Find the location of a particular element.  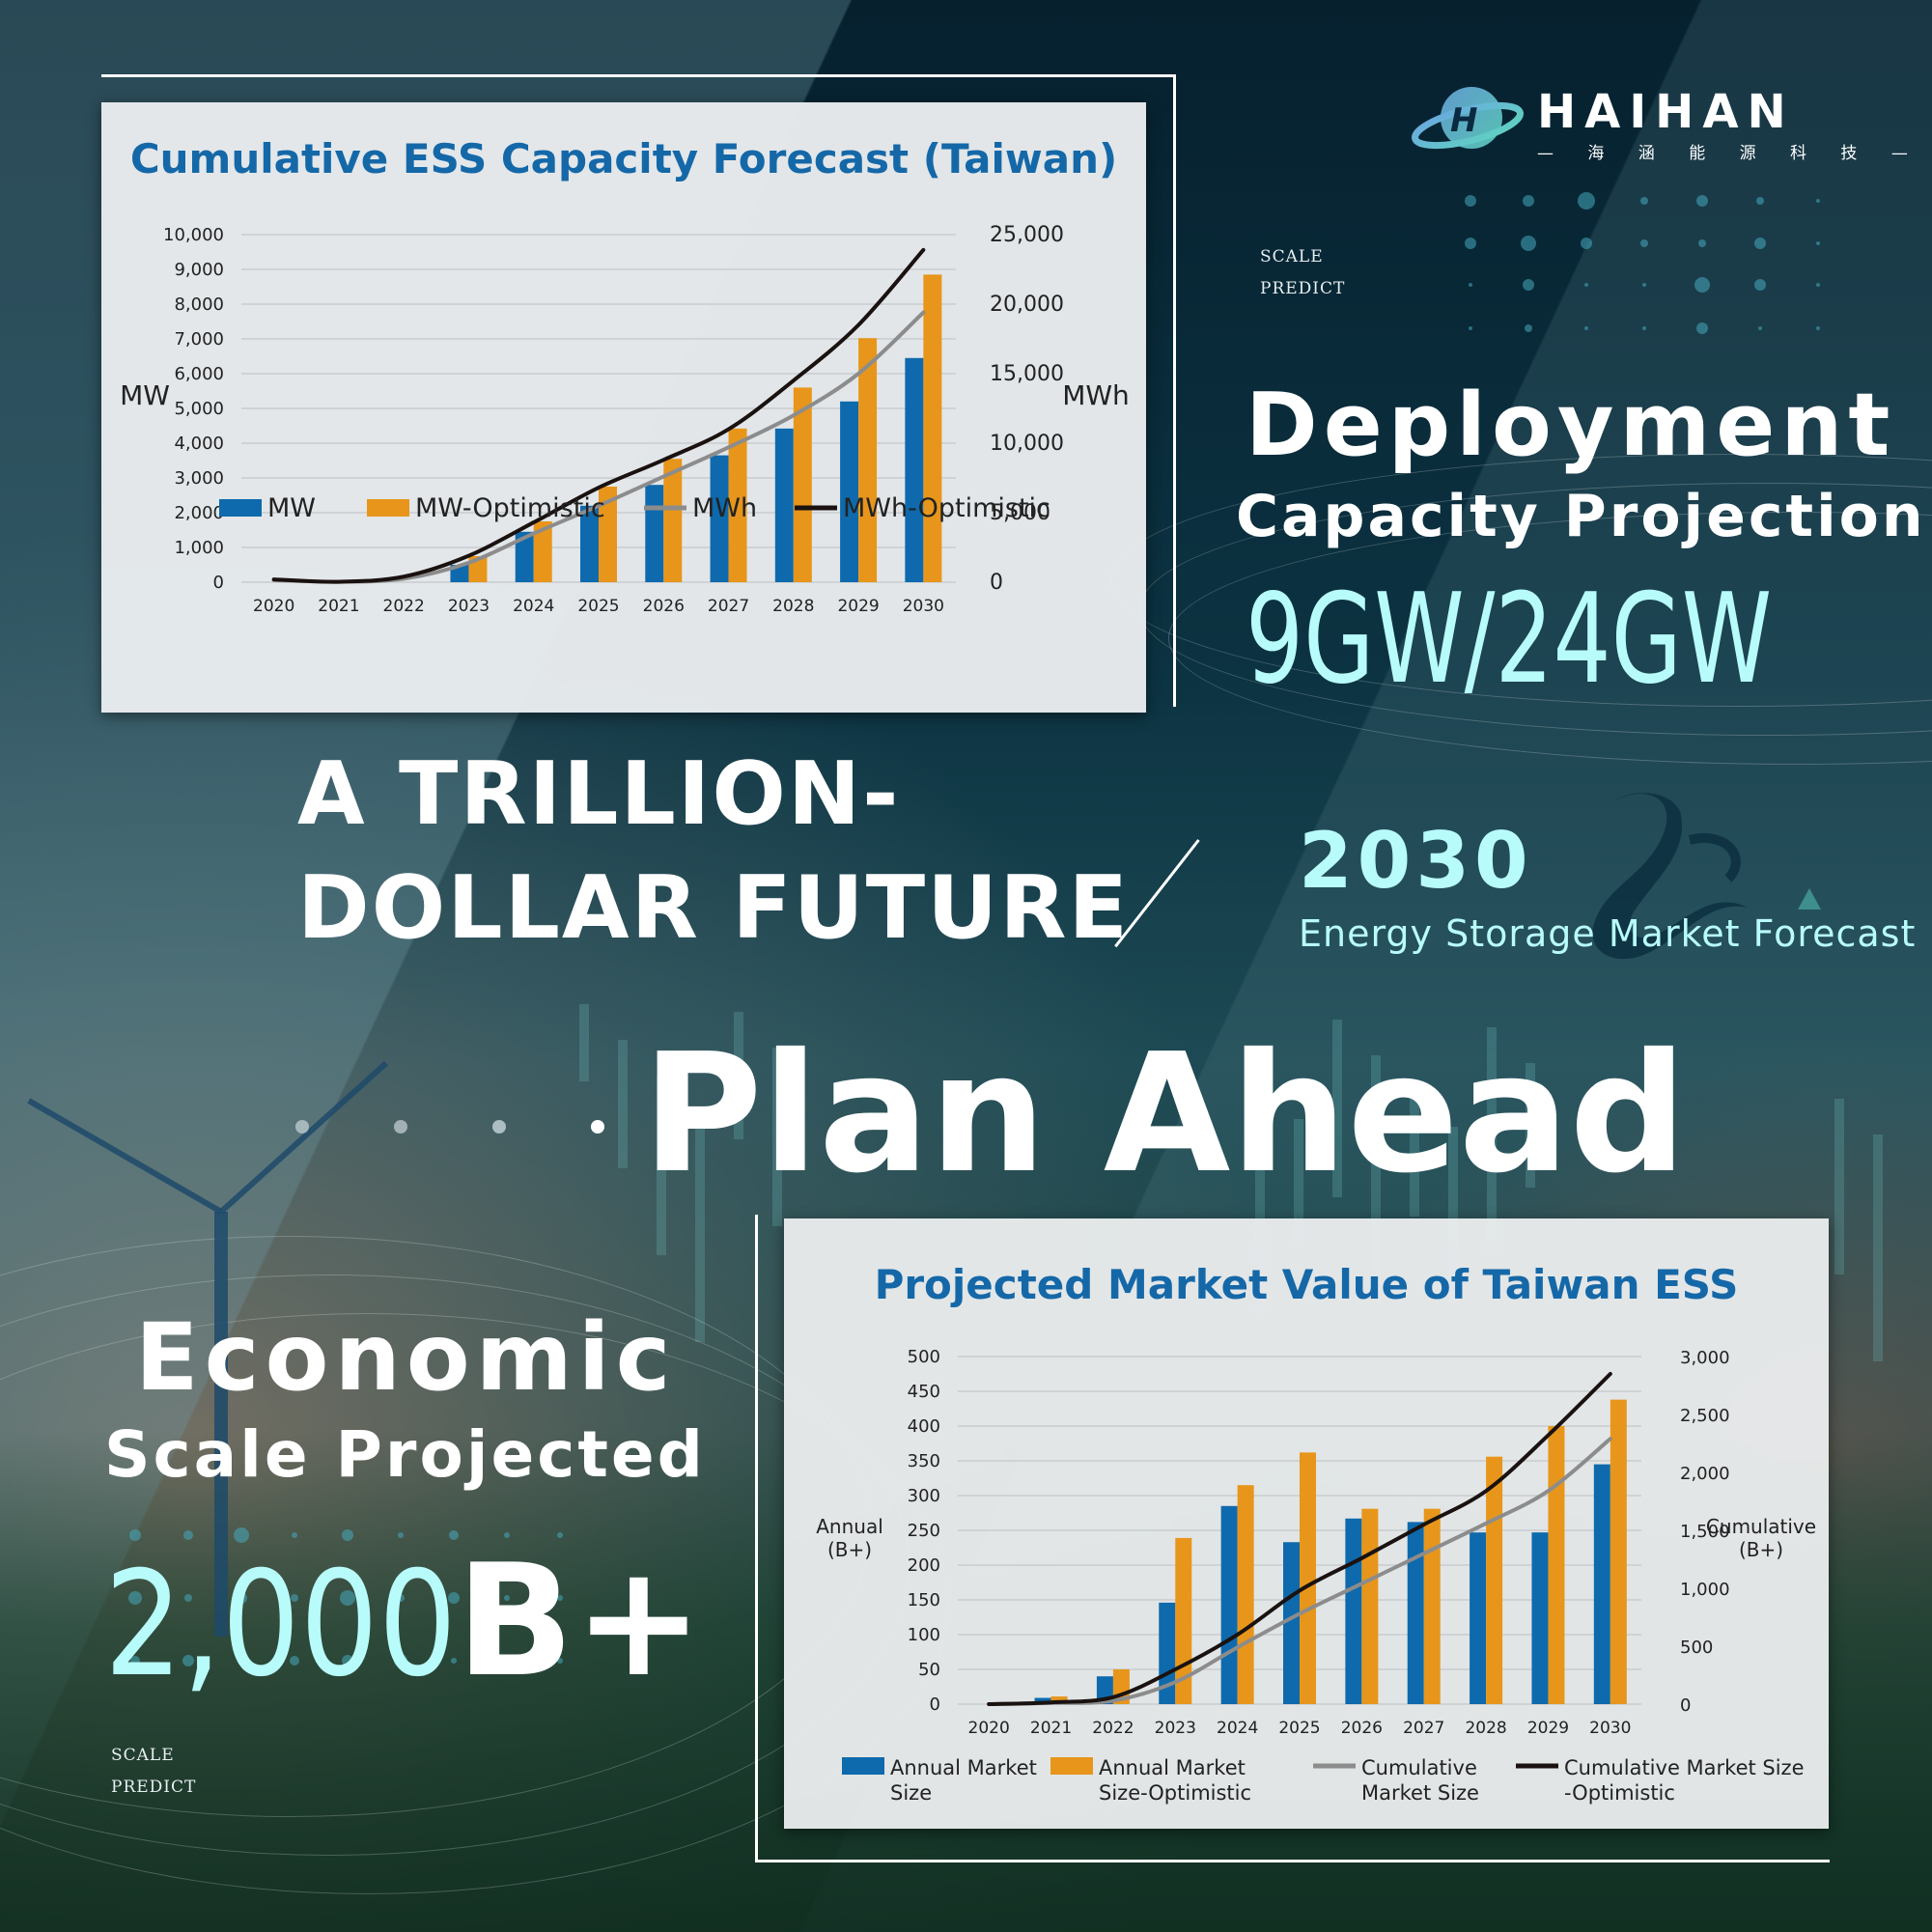

plan-ahead-title: Plan Ahead is located at coordinates (1165, 1115).